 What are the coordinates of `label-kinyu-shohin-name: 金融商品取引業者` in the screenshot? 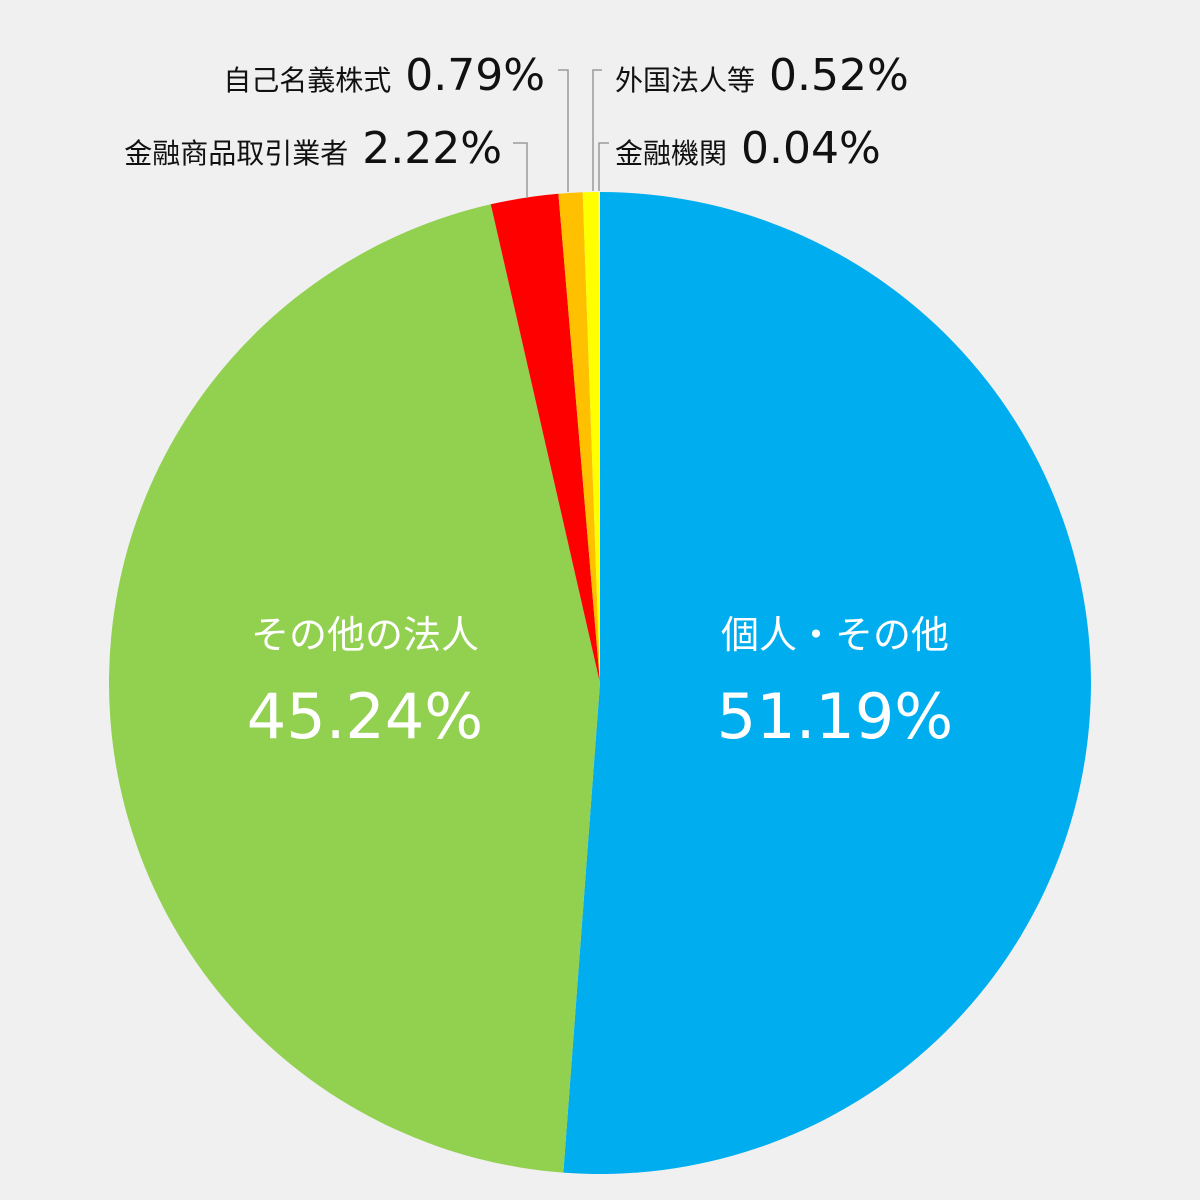 It's located at (236, 153).